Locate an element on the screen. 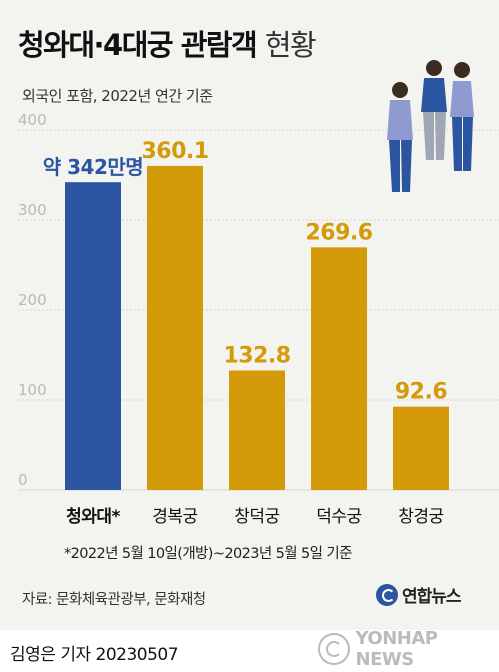 The height and width of the screenshot is (672, 499). people-illustration-icon is located at coordinates (430, 126).